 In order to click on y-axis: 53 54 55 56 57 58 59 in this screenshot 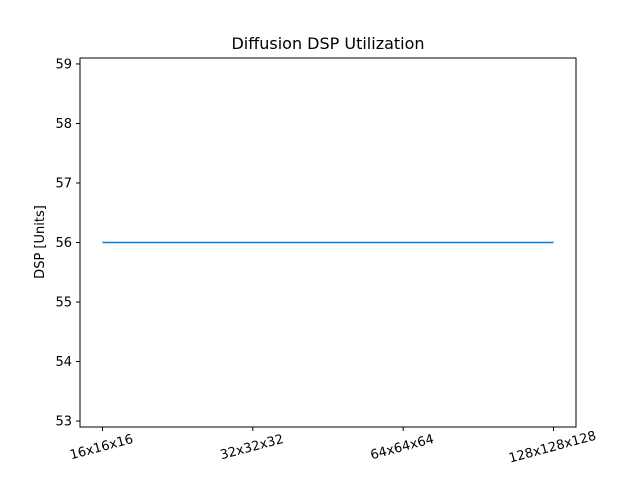, I will do `click(67, 243)`.